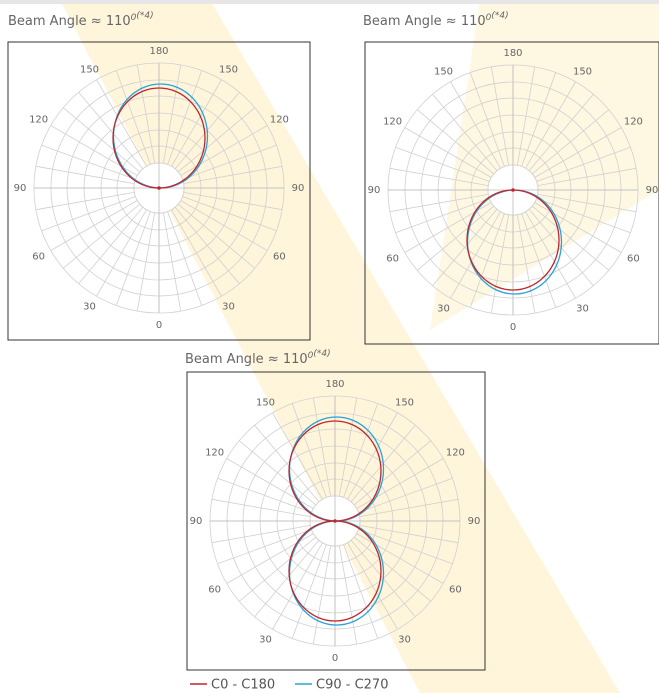 The image size is (659, 693). What do you see at coordinates (513, 327) in the screenshot?
I see `angle-label: 0` at bounding box center [513, 327].